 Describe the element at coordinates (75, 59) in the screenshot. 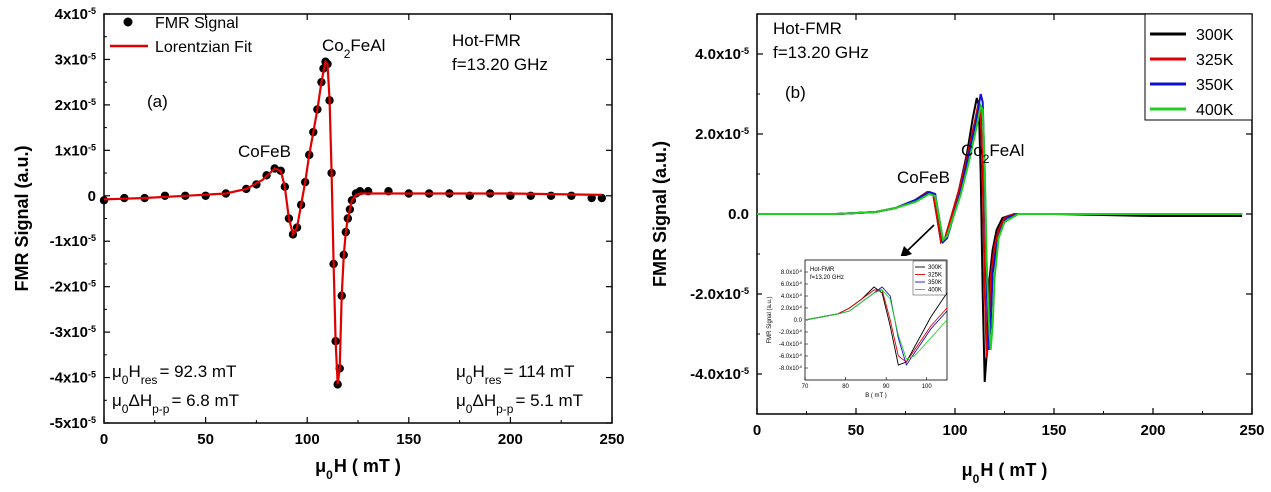

I see `y-tick-label: 3x10⁻⁵` at that location.